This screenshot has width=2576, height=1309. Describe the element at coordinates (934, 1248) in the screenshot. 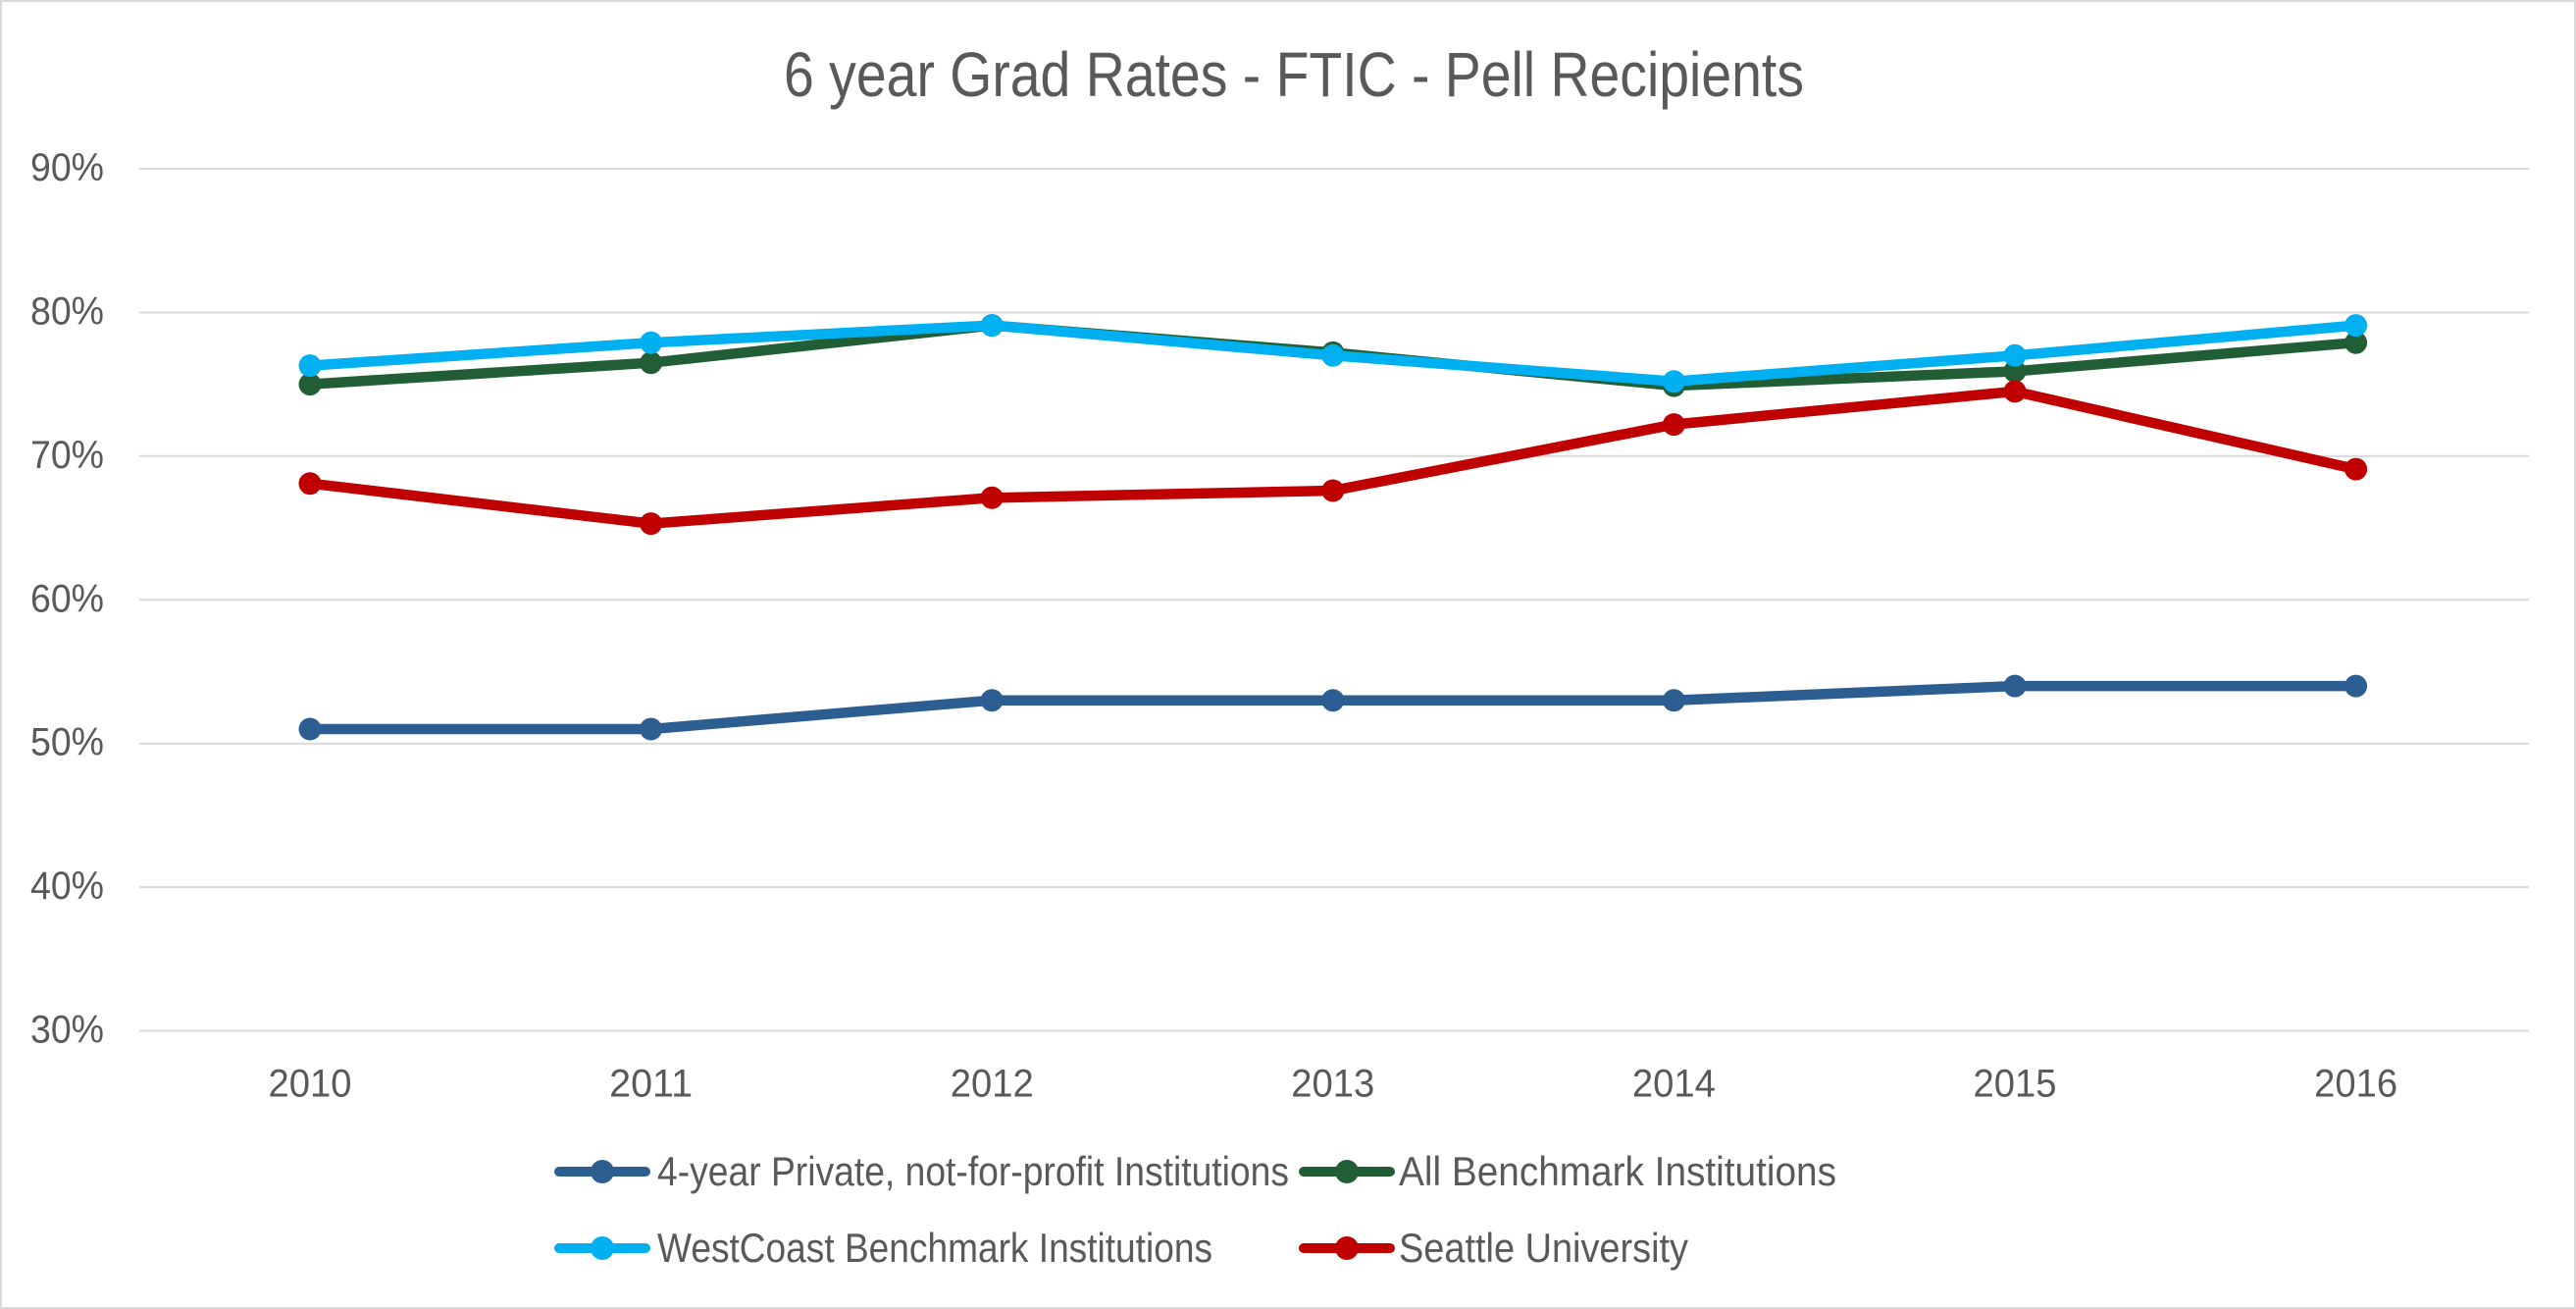

I see `svg-text:WestCoast Benchmark Institutio: WestCoast Benchmark Institutions` at that location.